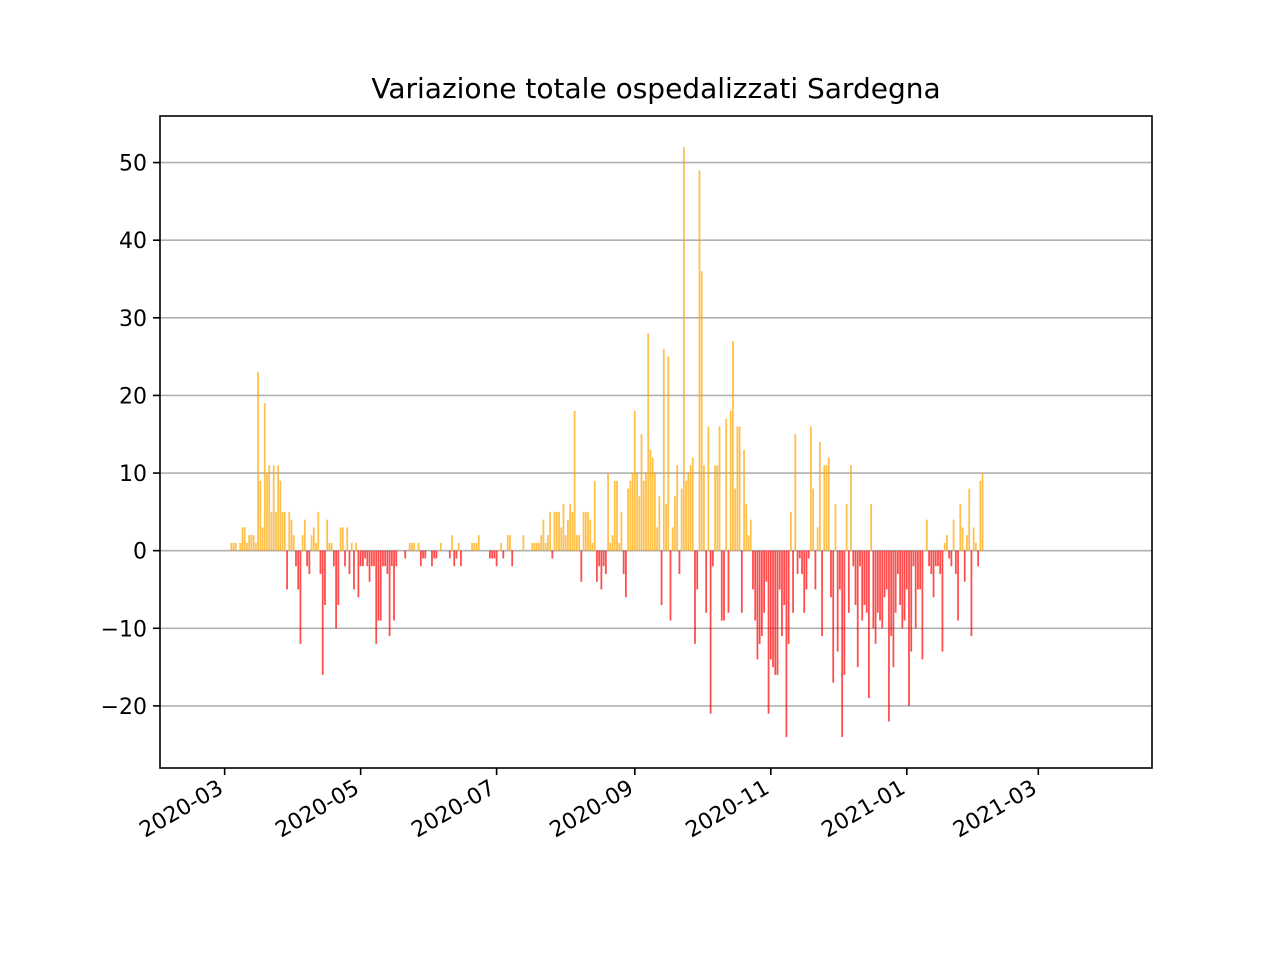  Describe the element at coordinates (124, 629) in the screenshot. I see `y-tick-label: −10` at that location.